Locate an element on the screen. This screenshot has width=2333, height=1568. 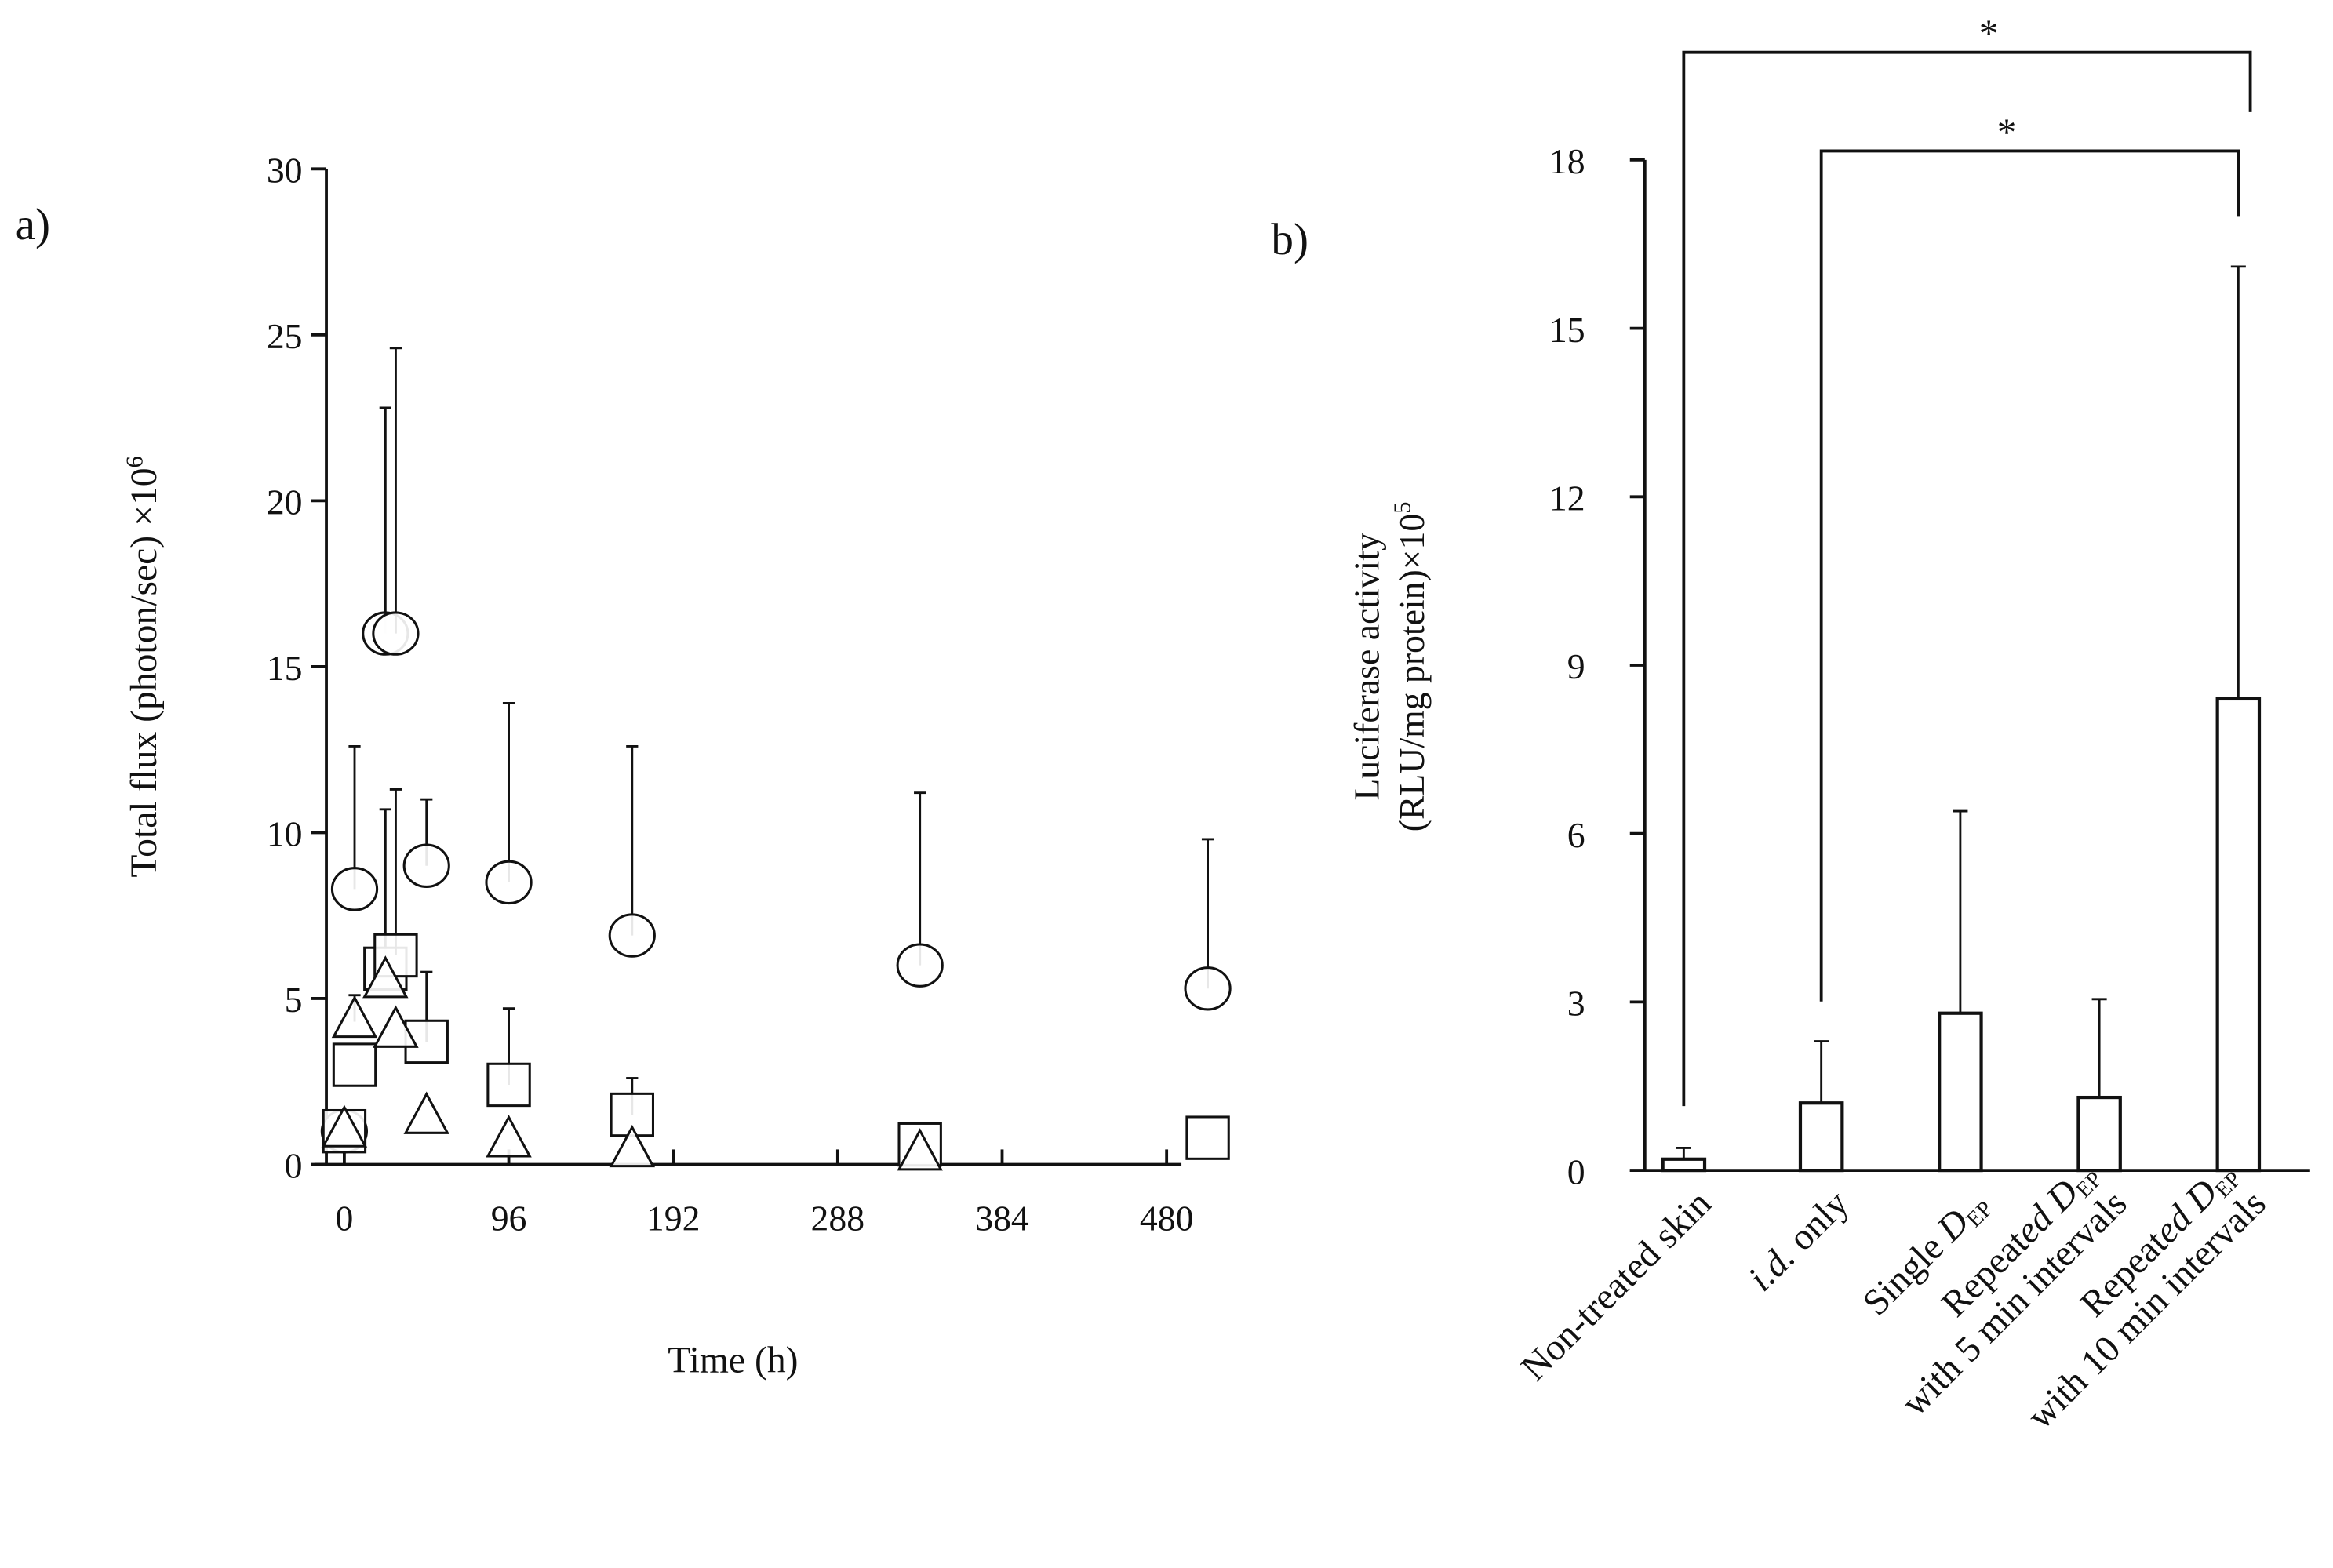
y-tick-label: 18 is located at coordinates (1567, 161).